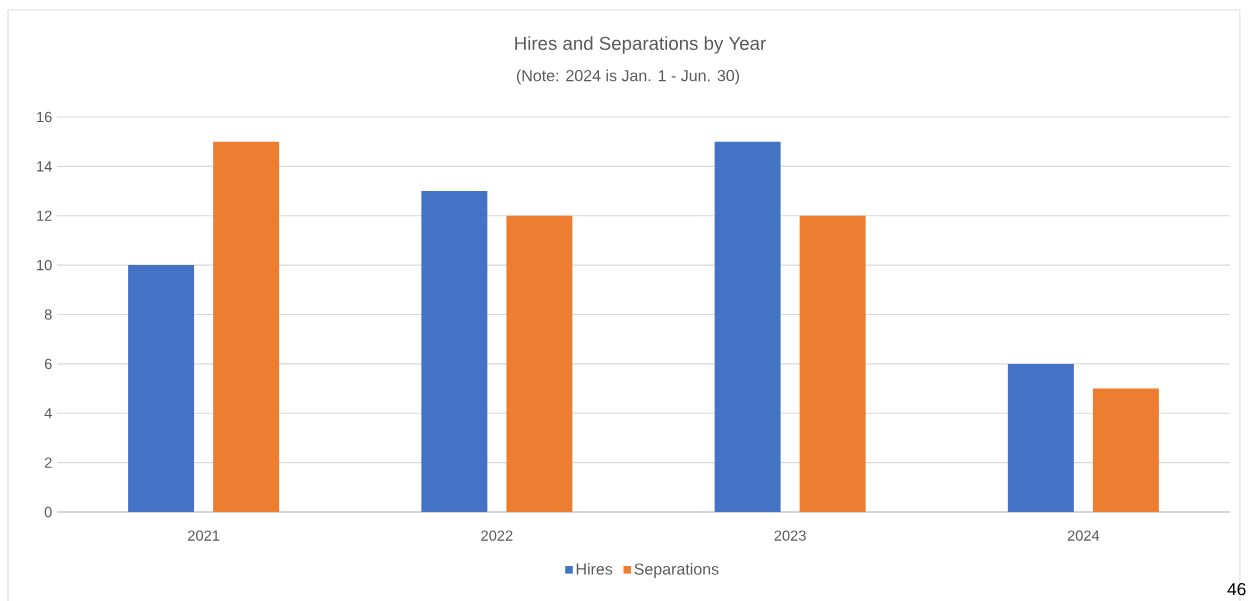 The height and width of the screenshot is (601, 1252). I want to click on x-tick-label: 2024, so click(1083, 535).